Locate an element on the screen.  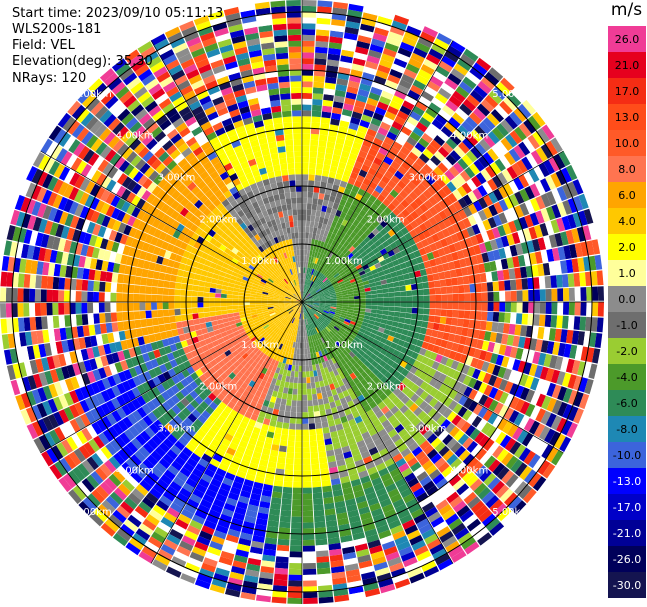
colorbar-tick-label: -2.0 is located at coordinates (626, 351).